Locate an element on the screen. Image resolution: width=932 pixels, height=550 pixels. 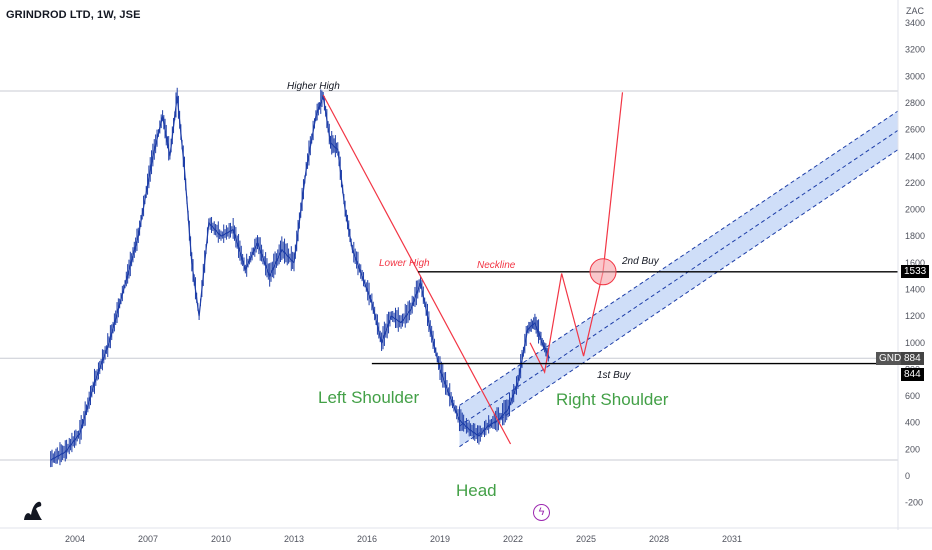
symbol-price-label: GND is located at coordinates (890, 358).